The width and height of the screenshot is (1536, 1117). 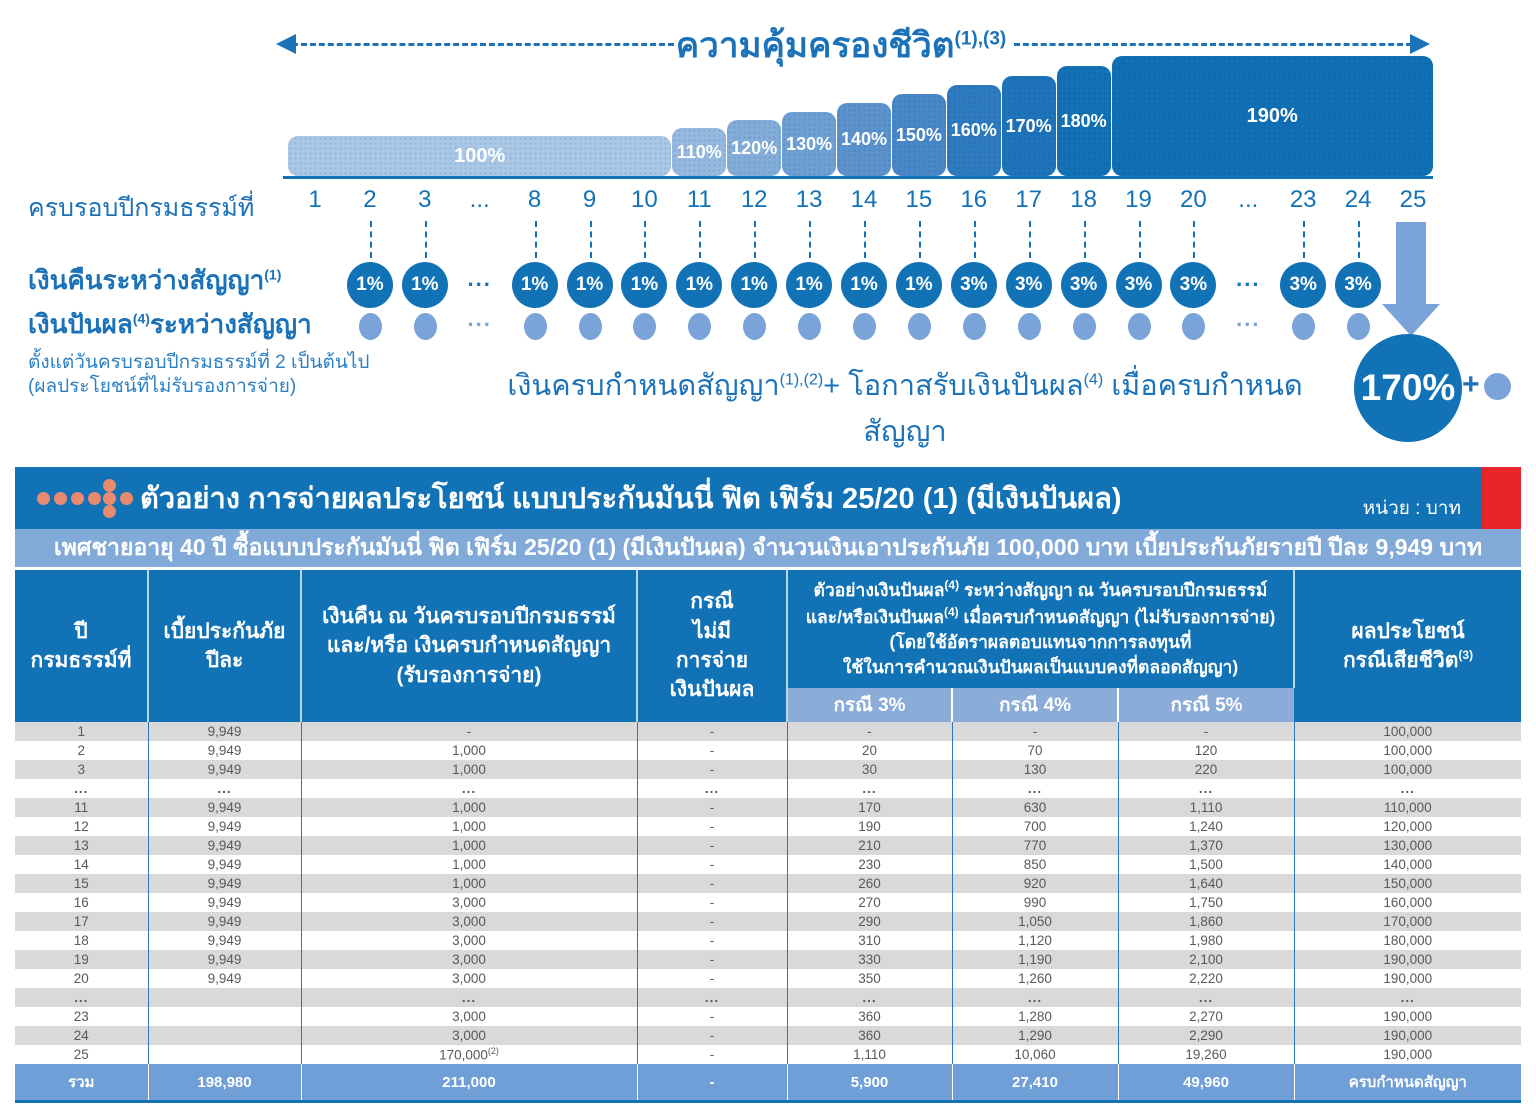 What do you see at coordinates (82, 864) in the screenshot?
I see `table-cell: 14` at bounding box center [82, 864].